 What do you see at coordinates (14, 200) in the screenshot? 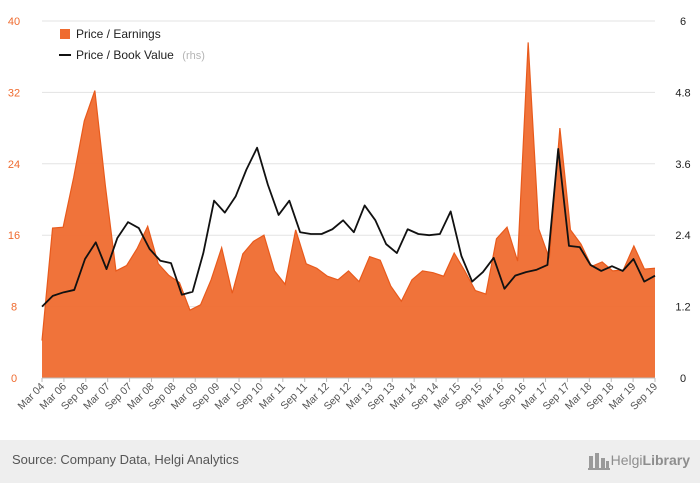
I see `left-y-axis: 0 8 16 24 32 40` at bounding box center [14, 200].